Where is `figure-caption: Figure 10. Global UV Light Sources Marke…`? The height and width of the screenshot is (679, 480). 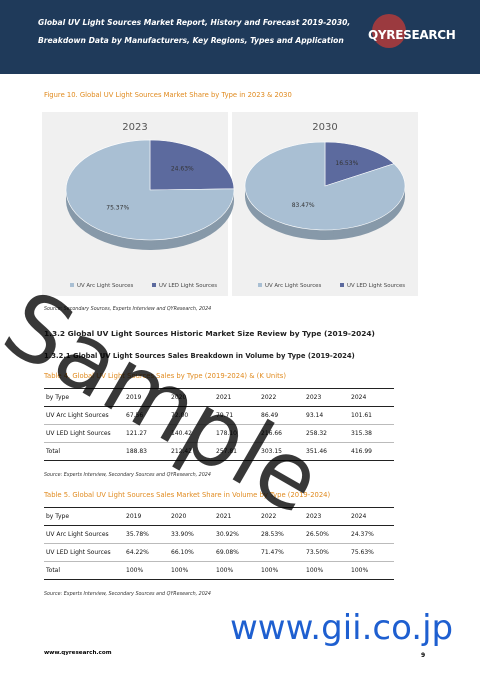
figure-caption: Figure 10. Global UV Light Sources Marke… is located at coordinates (168, 95).